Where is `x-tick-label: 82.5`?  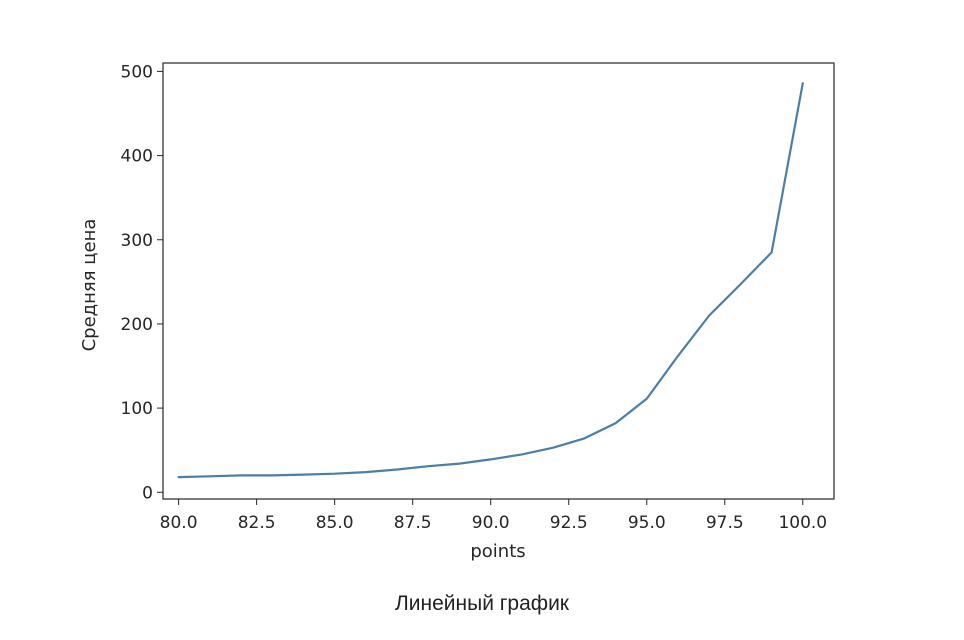 x-tick-label: 82.5 is located at coordinates (257, 523).